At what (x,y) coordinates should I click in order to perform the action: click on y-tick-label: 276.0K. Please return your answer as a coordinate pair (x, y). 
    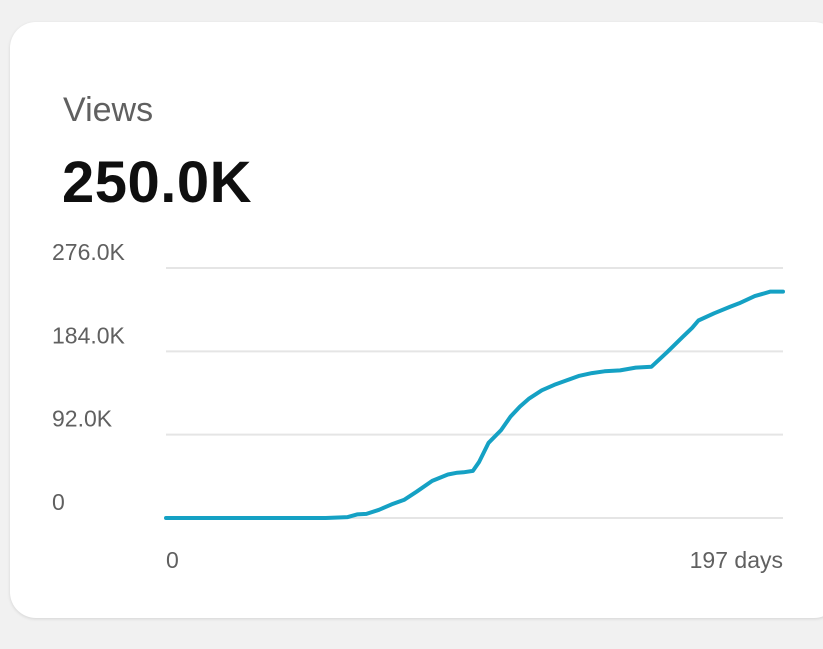
    Looking at the image, I should click on (89, 252).